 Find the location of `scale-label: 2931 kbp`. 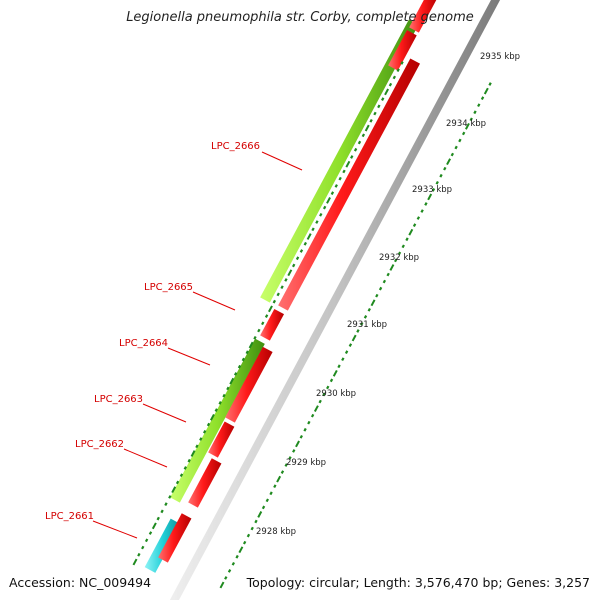

scale-label: 2931 kbp is located at coordinates (367, 325).